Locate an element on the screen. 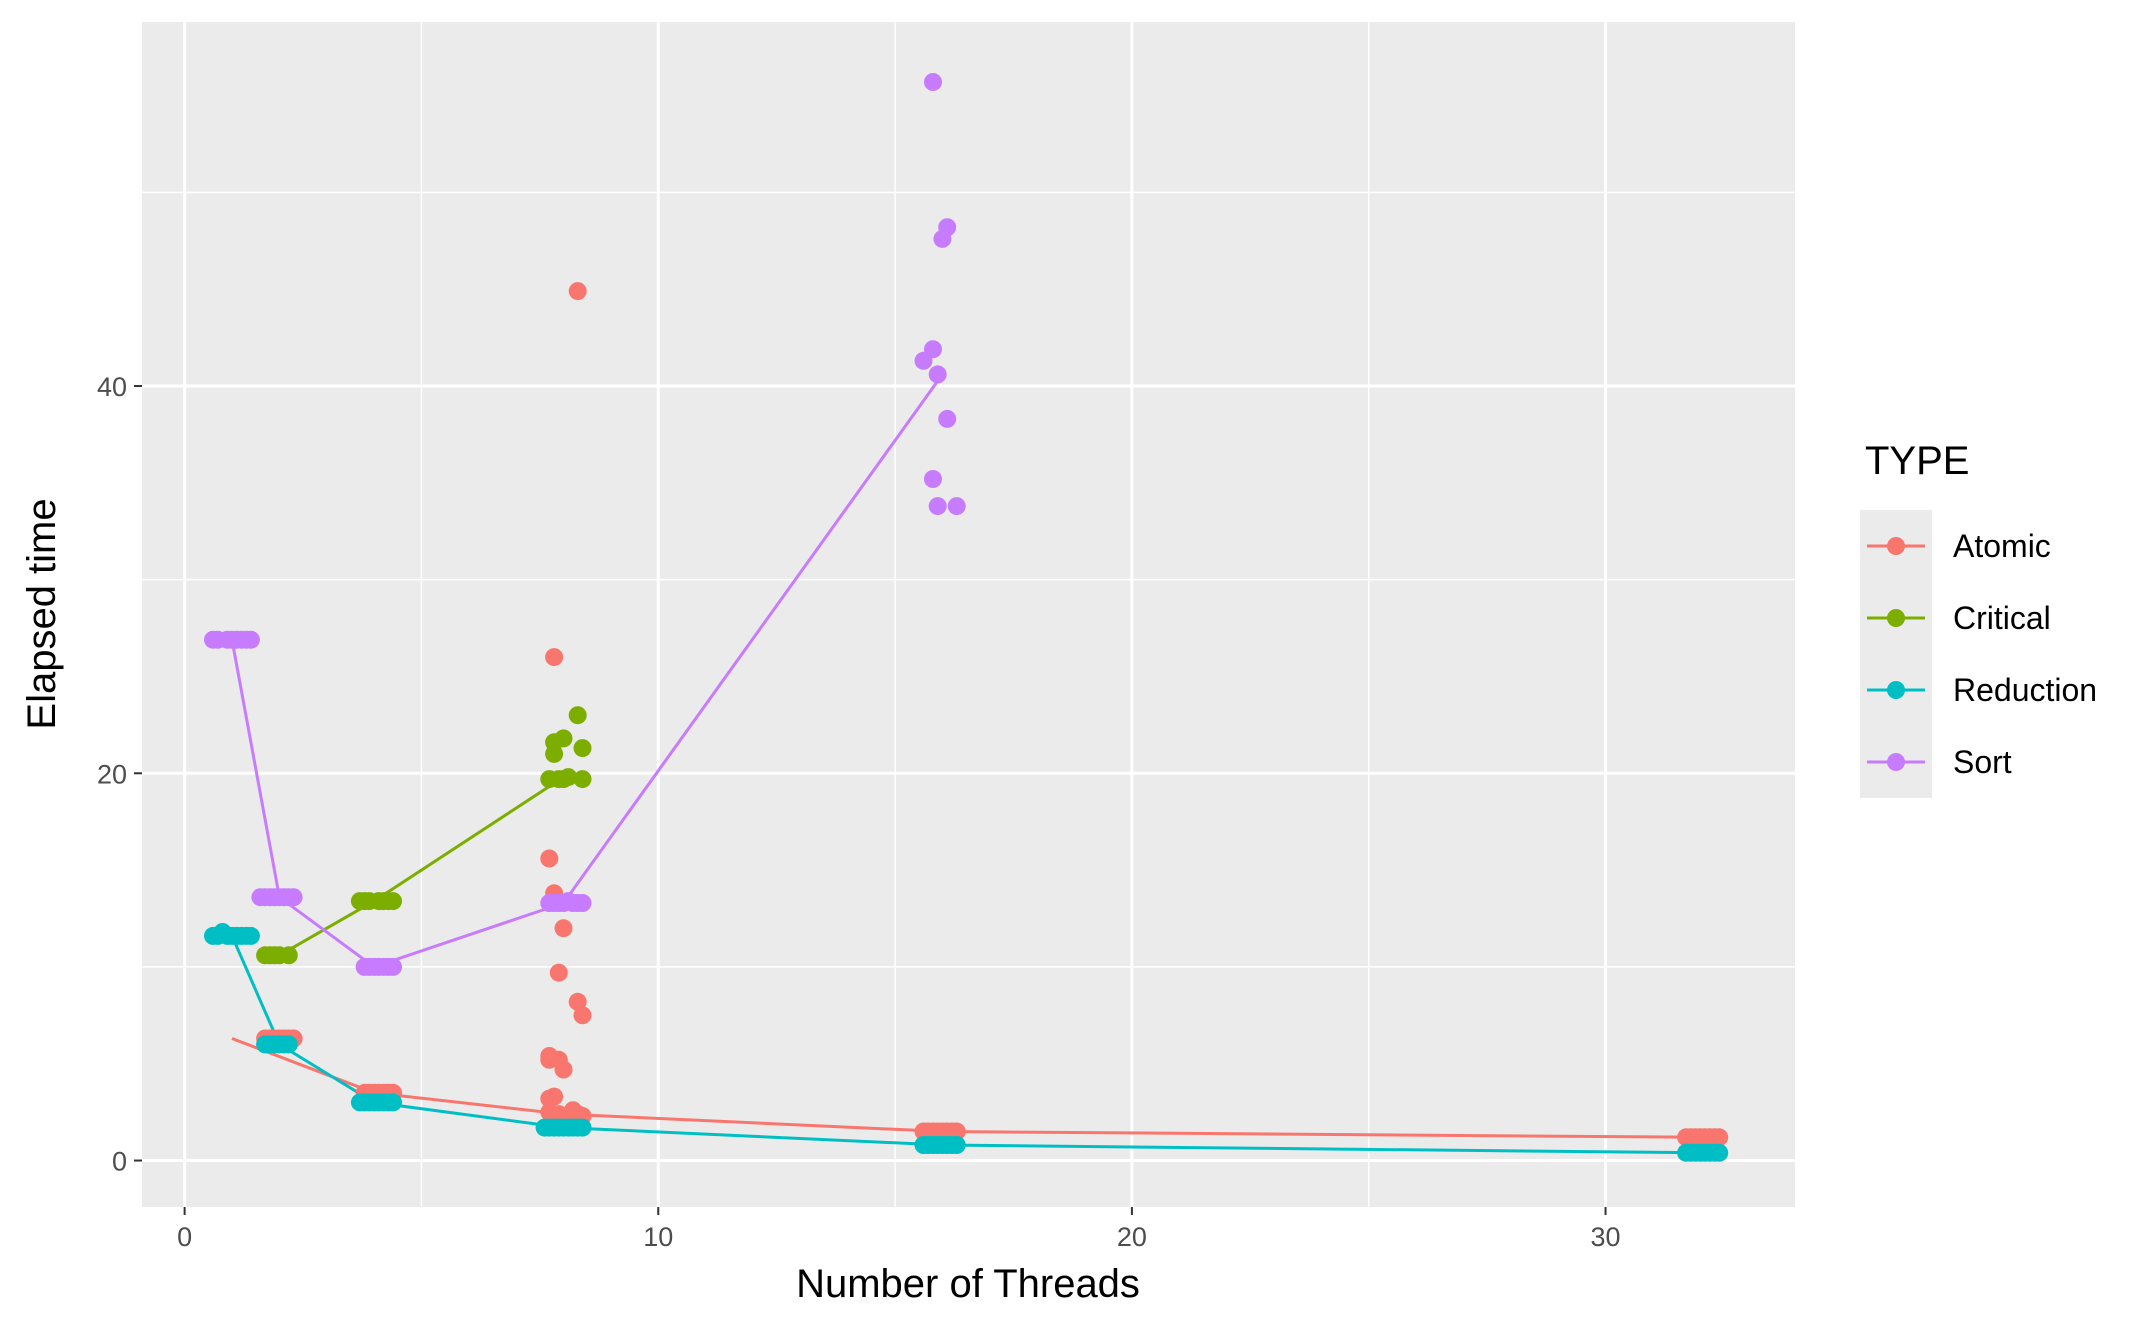 The width and height of the screenshot is (2153, 1330). y-axis-title: Elapsed time is located at coordinates (42, 613).